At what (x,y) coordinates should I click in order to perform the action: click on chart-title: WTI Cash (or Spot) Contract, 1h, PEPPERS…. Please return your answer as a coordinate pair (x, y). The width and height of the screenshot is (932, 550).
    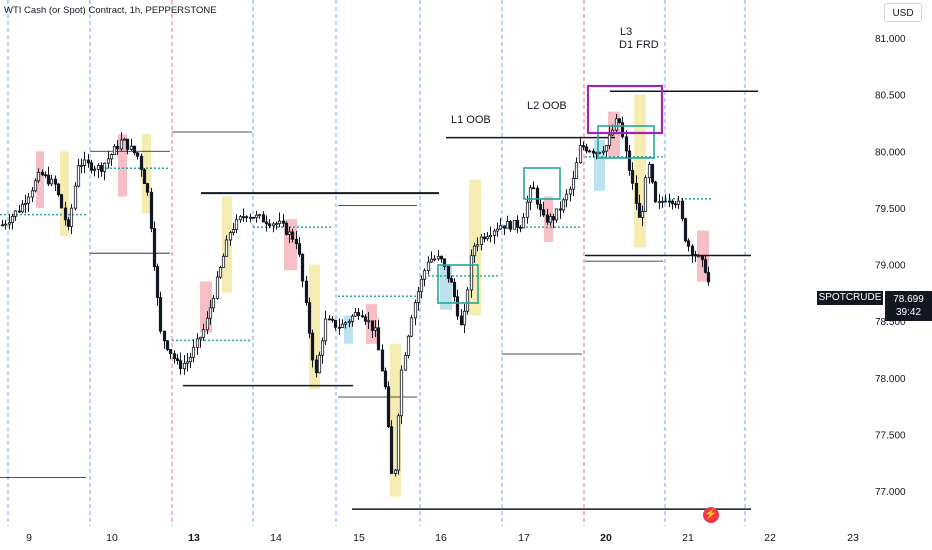
    Looking at the image, I should click on (110, 10).